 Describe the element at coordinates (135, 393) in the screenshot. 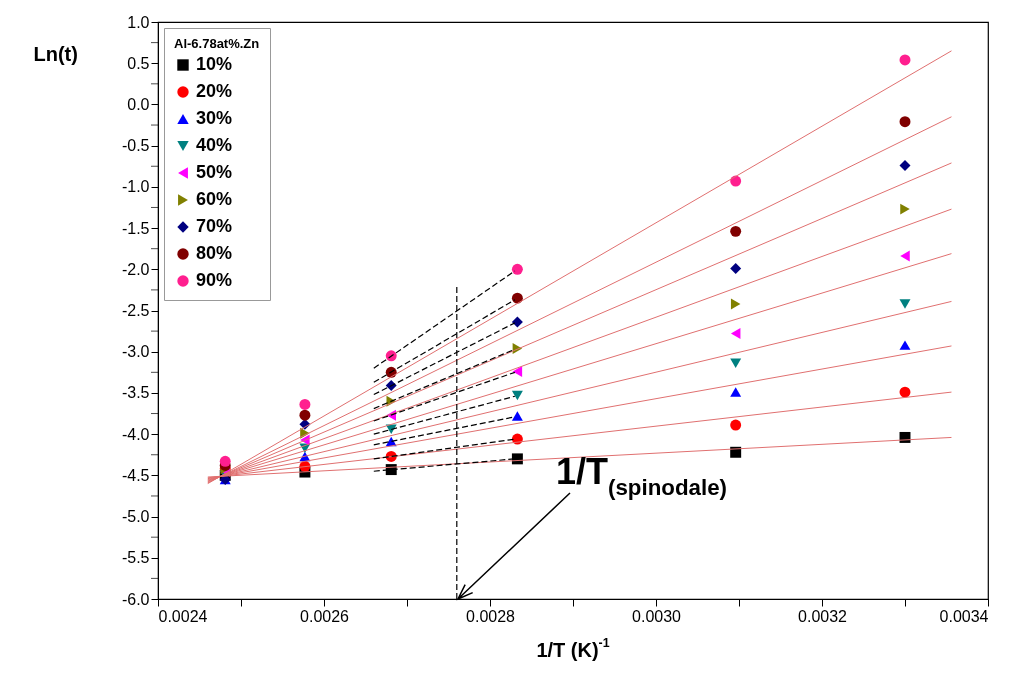

I see `y-tick-label: -3.5` at that location.